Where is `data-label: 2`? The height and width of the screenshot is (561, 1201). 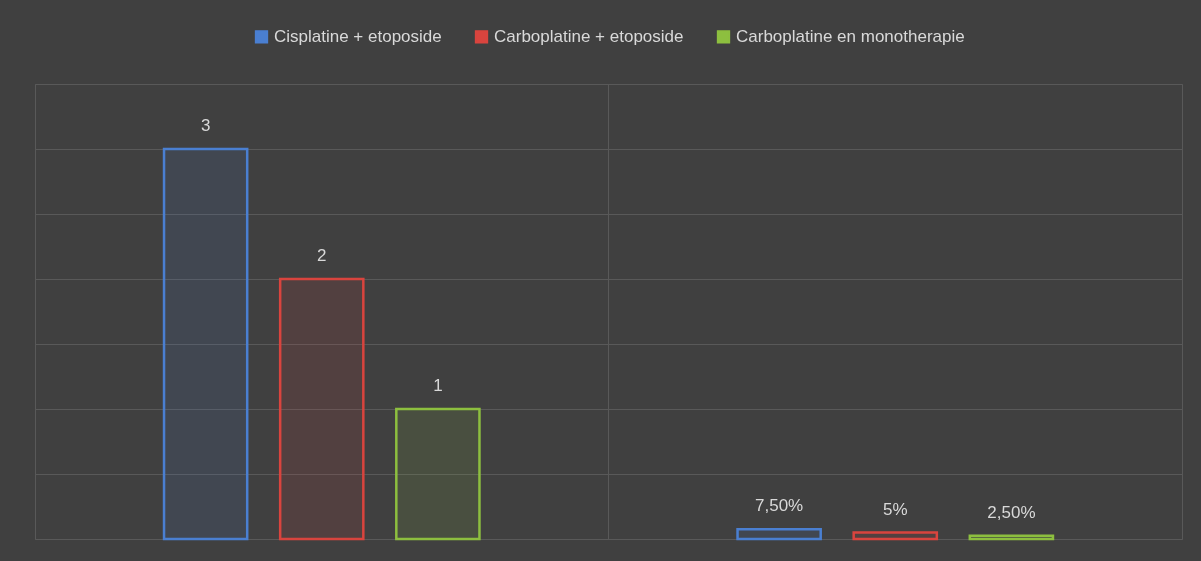
data-label: 2 is located at coordinates (322, 255).